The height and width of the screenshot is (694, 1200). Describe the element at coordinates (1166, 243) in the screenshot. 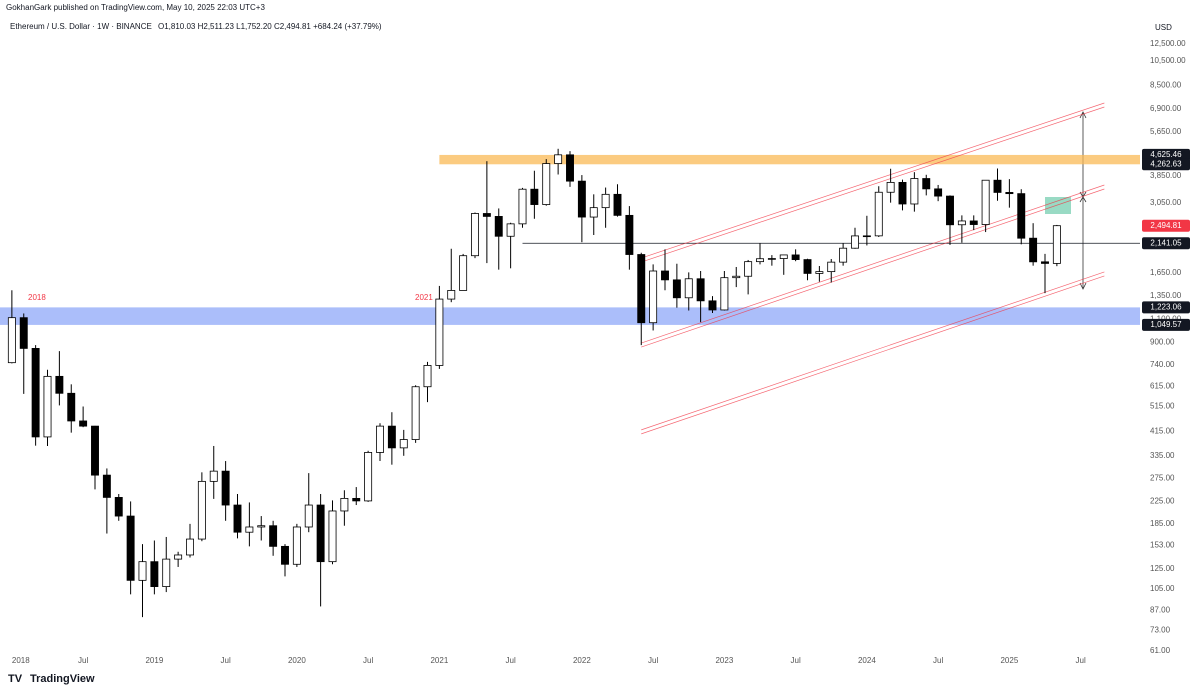

I see `hline-label-box` at that location.